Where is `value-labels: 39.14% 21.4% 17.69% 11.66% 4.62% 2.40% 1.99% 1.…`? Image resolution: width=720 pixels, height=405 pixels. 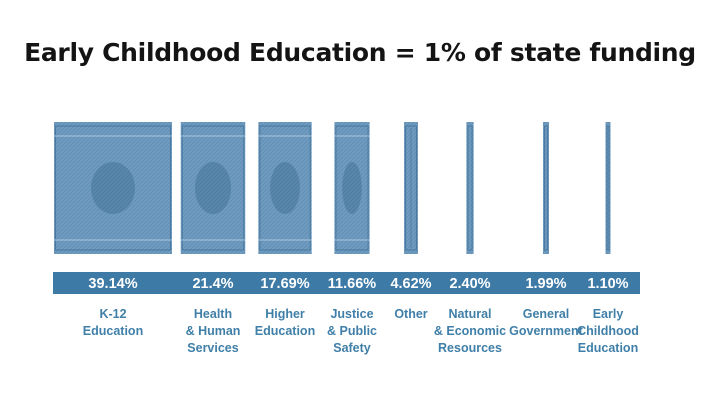
value-labels: 39.14% 21.4% 17.69% 11.66% 4.62% 2.40% 1.99% 1.… is located at coordinates (358, 284).